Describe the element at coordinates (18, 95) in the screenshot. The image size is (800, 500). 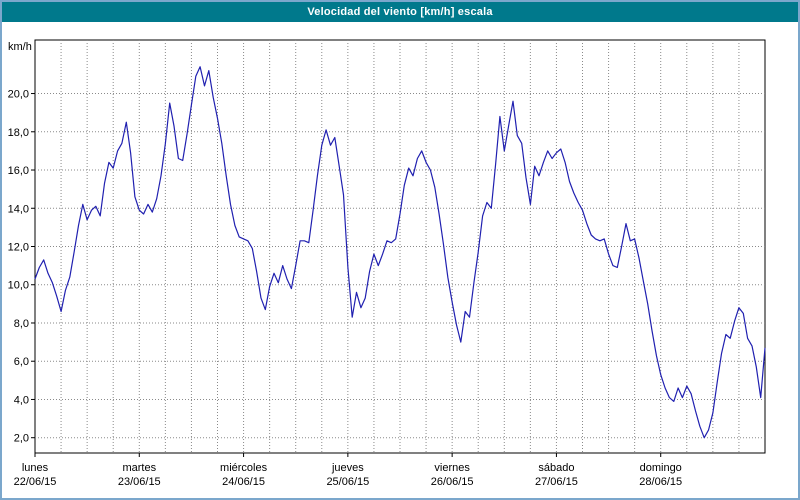
I see `y-tick-label: 20,0` at that location.